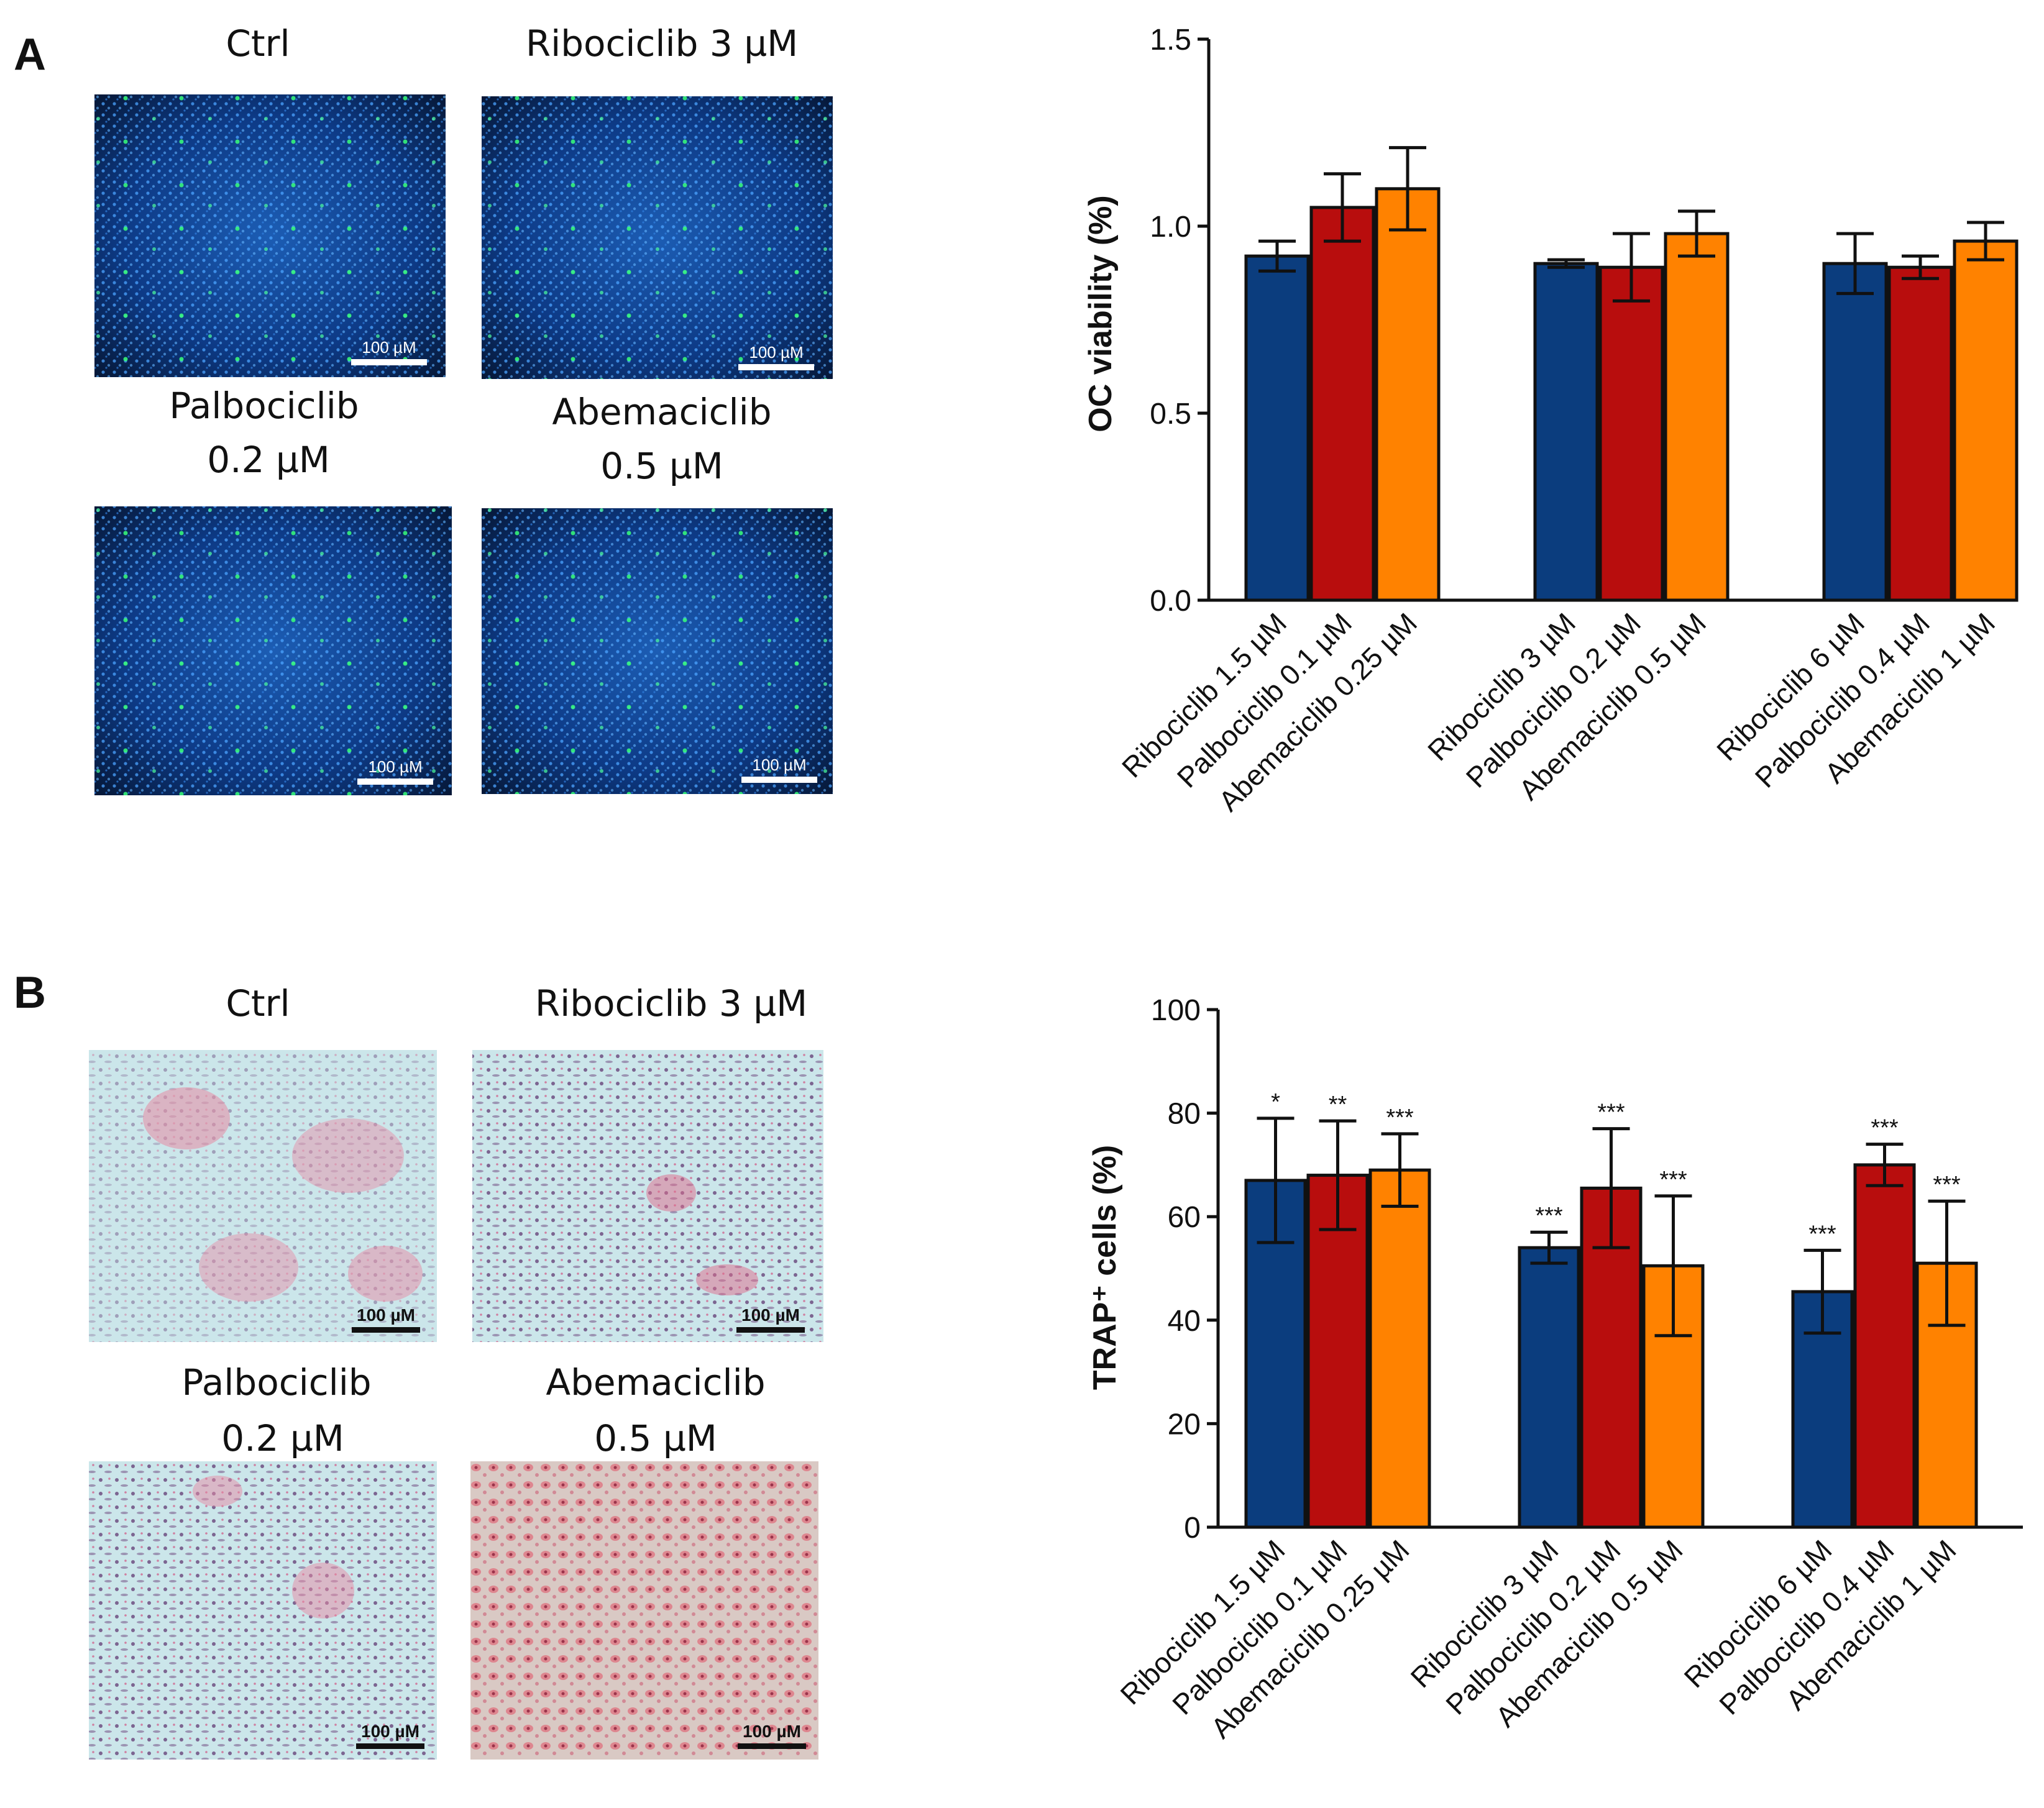 This screenshot has height=1808, width=2044. What do you see at coordinates (268, 460) in the screenshot?
I see `image-label-a-palbociclib-dose: 0.2 µM` at bounding box center [268, 460].